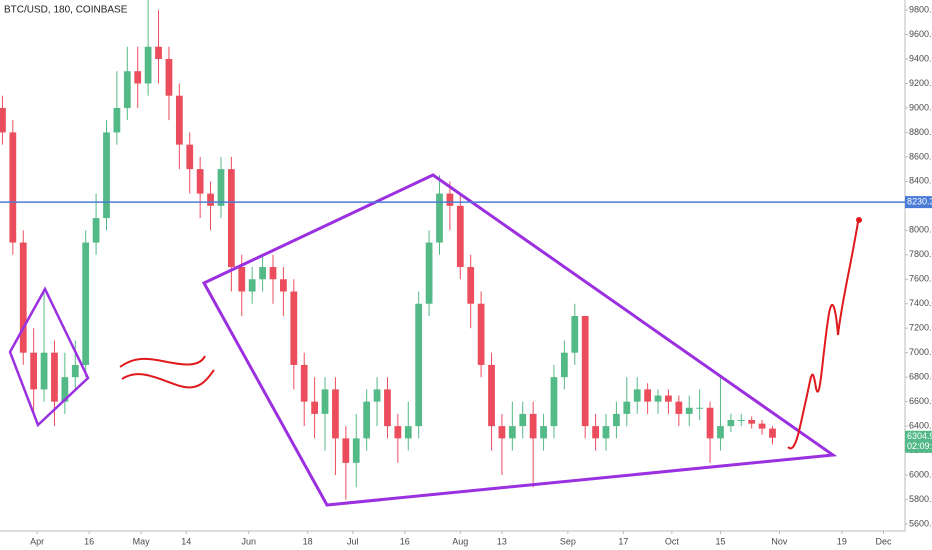 Image resolution: width=932 pixels, height=550 pixels. Describe the element at coordinates (919, 436) in the screenshot. I see `last-price-label: 6304.99` at that location.